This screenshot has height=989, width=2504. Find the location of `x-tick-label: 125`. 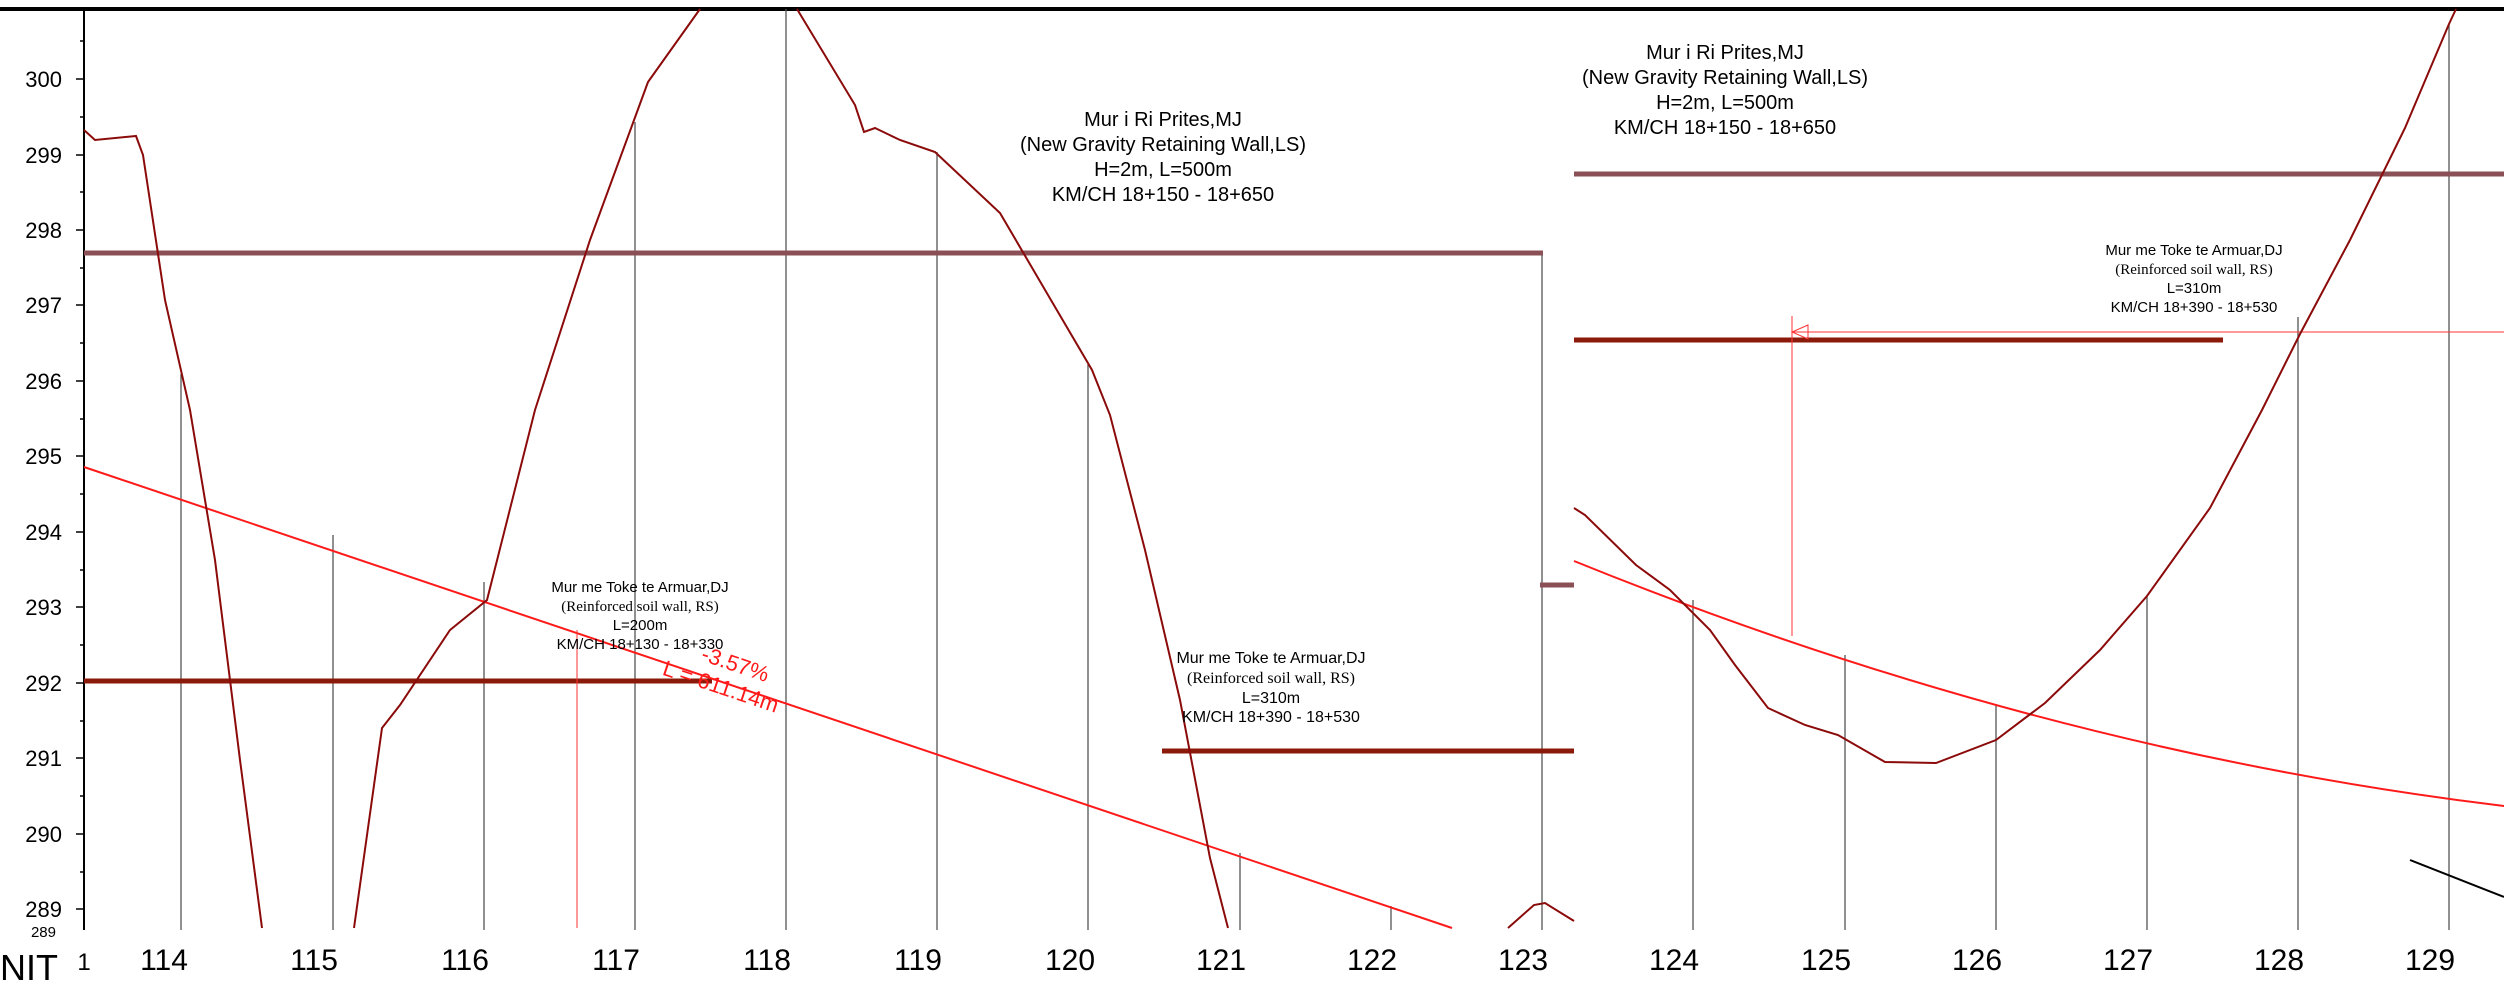

x-tick-label: 125 is located at coordinates (1826, 960).